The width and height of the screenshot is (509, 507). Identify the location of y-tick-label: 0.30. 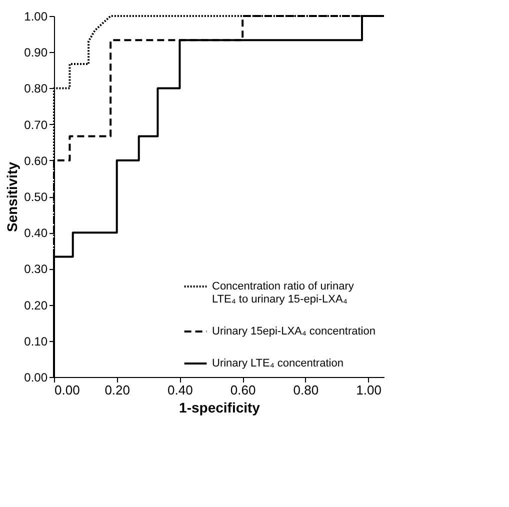
(36, 269).